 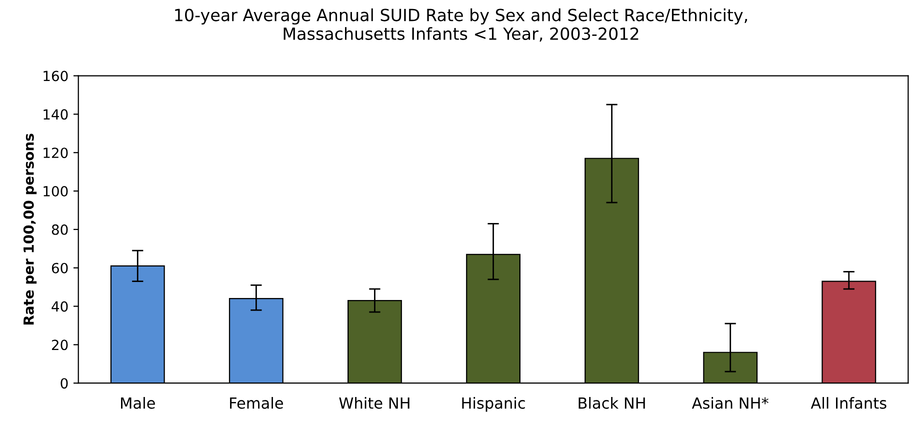 I want to click on y-axis-title: Rate per 100,00 persons, so click(x=30, y=229).